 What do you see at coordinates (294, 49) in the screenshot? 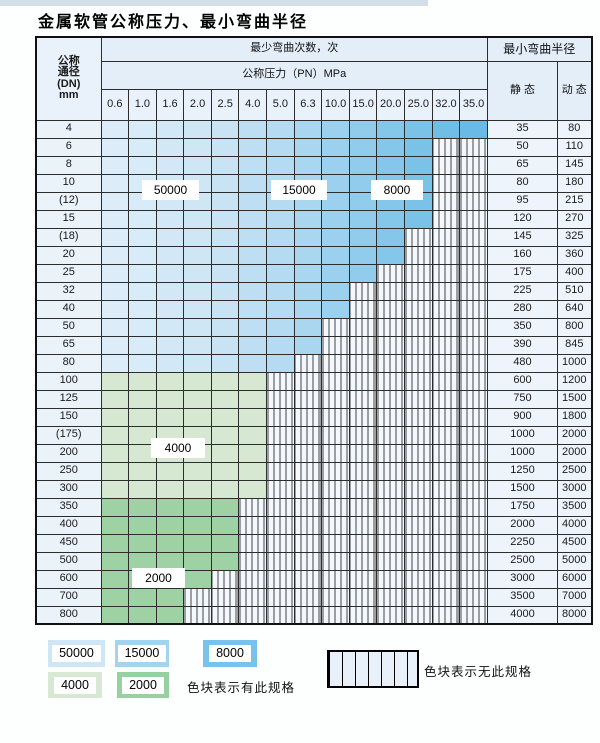
I see `bend-cycles-header: 最少弯曲次数，次` at bounding box center [294, 49].